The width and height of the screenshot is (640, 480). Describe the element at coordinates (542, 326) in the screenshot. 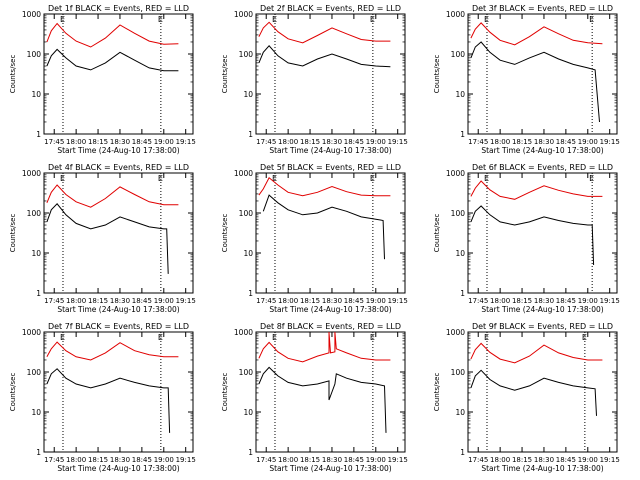

I see `panel-title: Det 9f BLACK = Events, RED = LLD` at that location.